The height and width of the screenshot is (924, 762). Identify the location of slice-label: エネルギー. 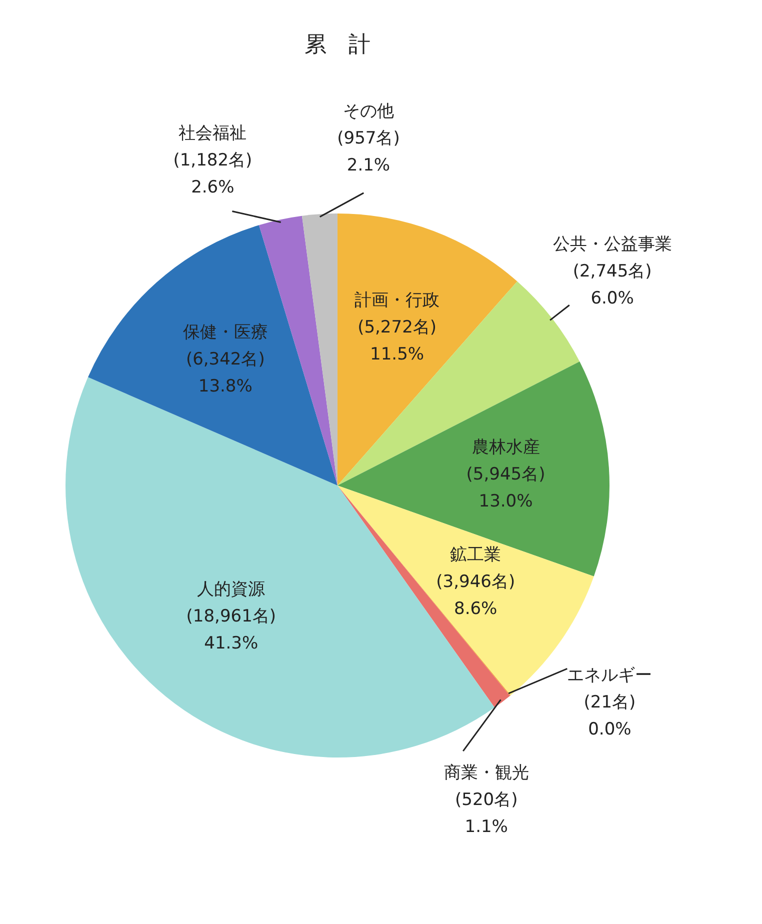
(609, 676).